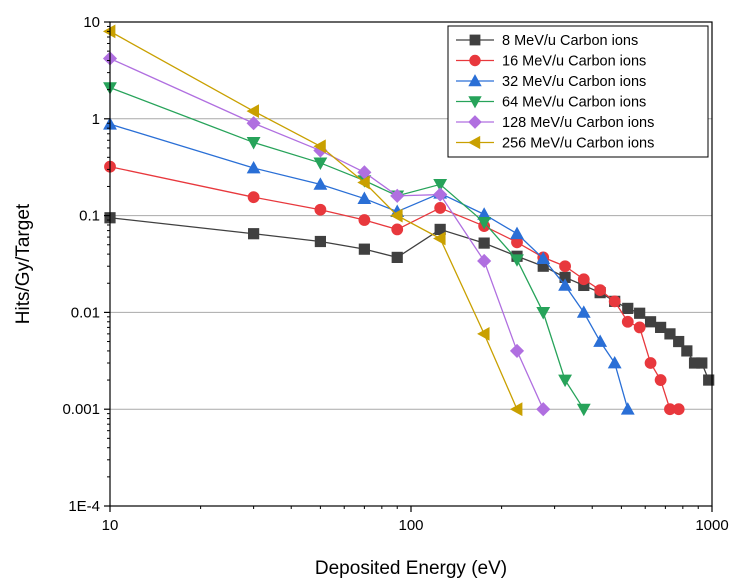 Image resolution: width=737 pixels, height=583 pixels. I want to click on legend-label: 16 MeV/u Carbon ions, so click(574, 62).